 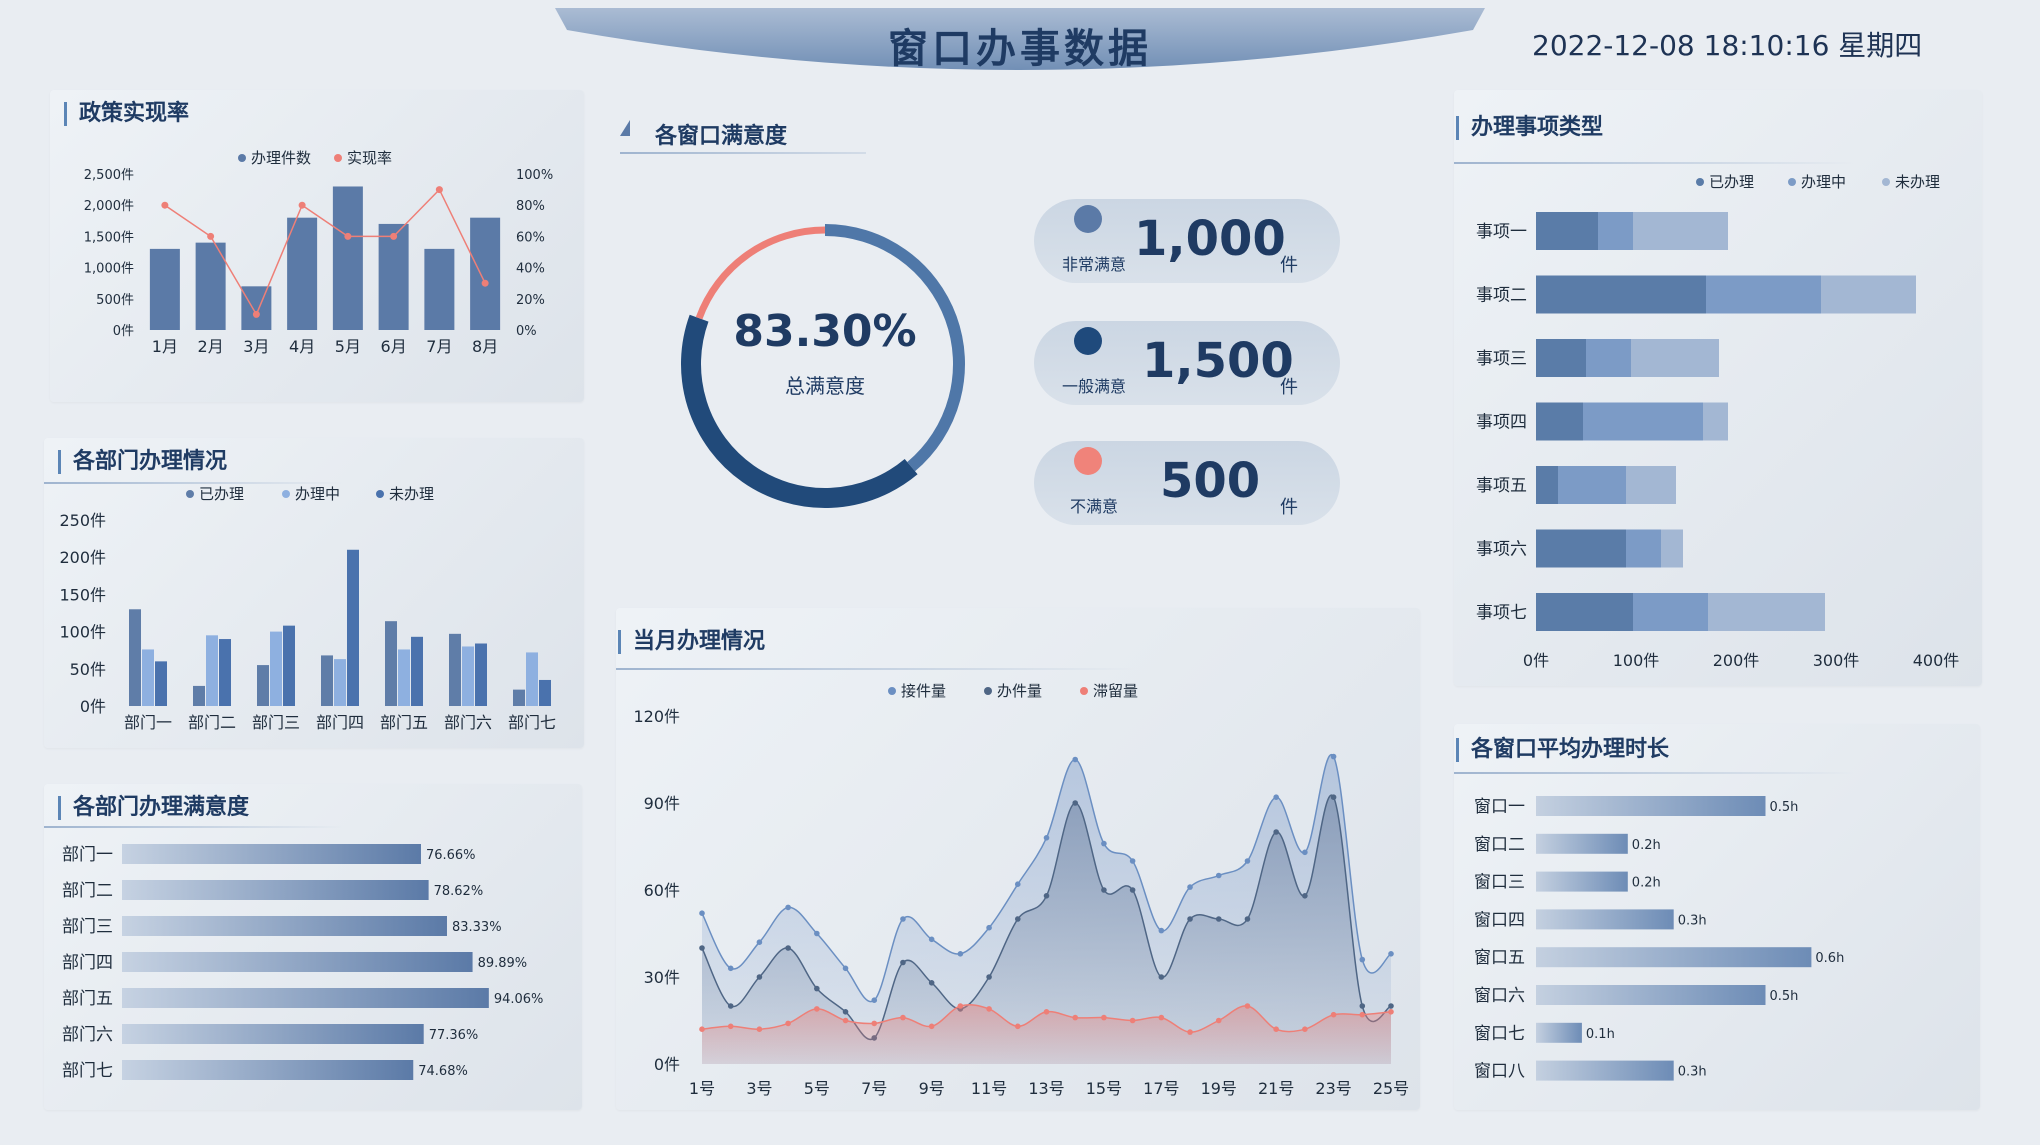 What do you see at coordinates (923, 691) in the screenshot?
I see `legend-label: 接件量` at bounding box center [923, 691].